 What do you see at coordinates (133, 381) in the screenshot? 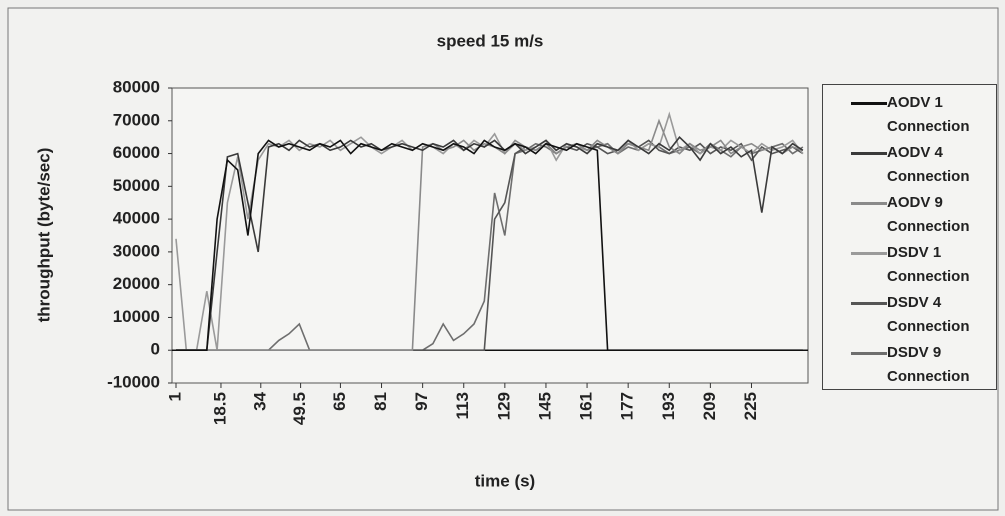
I see `y-tick-label: -10000` at bounding box center [133, 381].